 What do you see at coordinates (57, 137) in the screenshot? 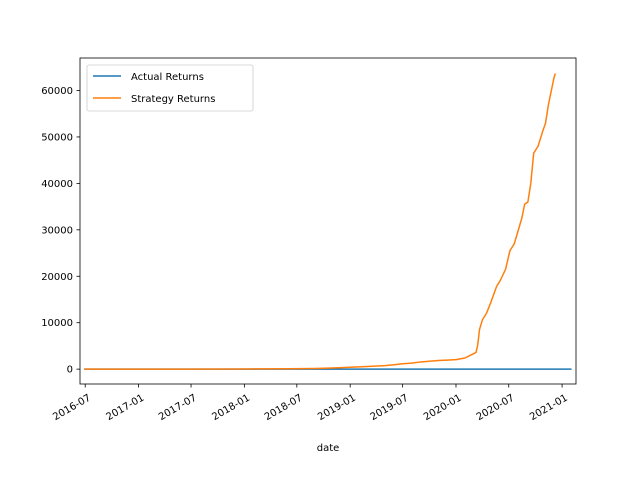
I see `y-tick-label: 50000` at bounding box center [57, 137].